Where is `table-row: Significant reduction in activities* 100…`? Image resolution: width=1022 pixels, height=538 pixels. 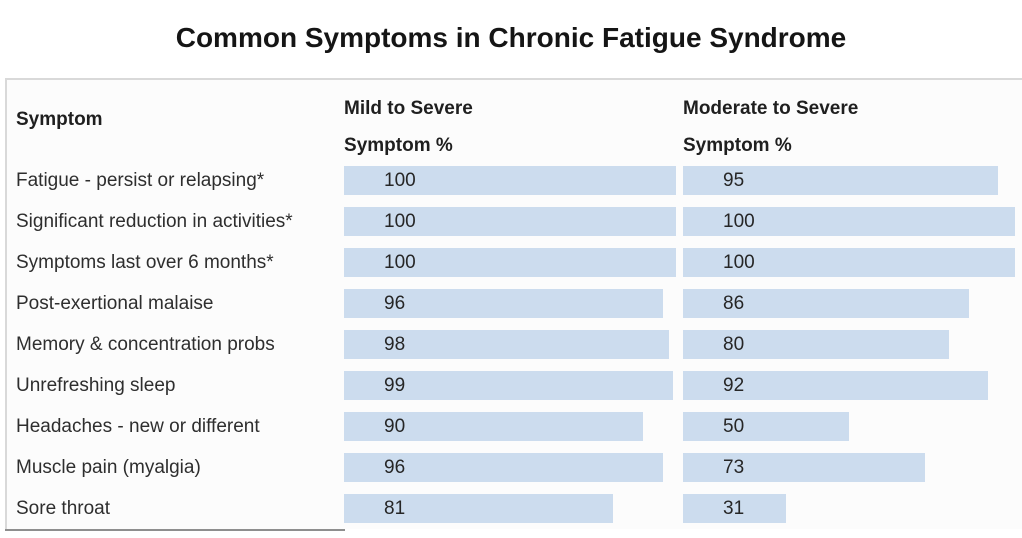
table-row: Significant reduction in activities* 100… is located at coordinates (514, 221).